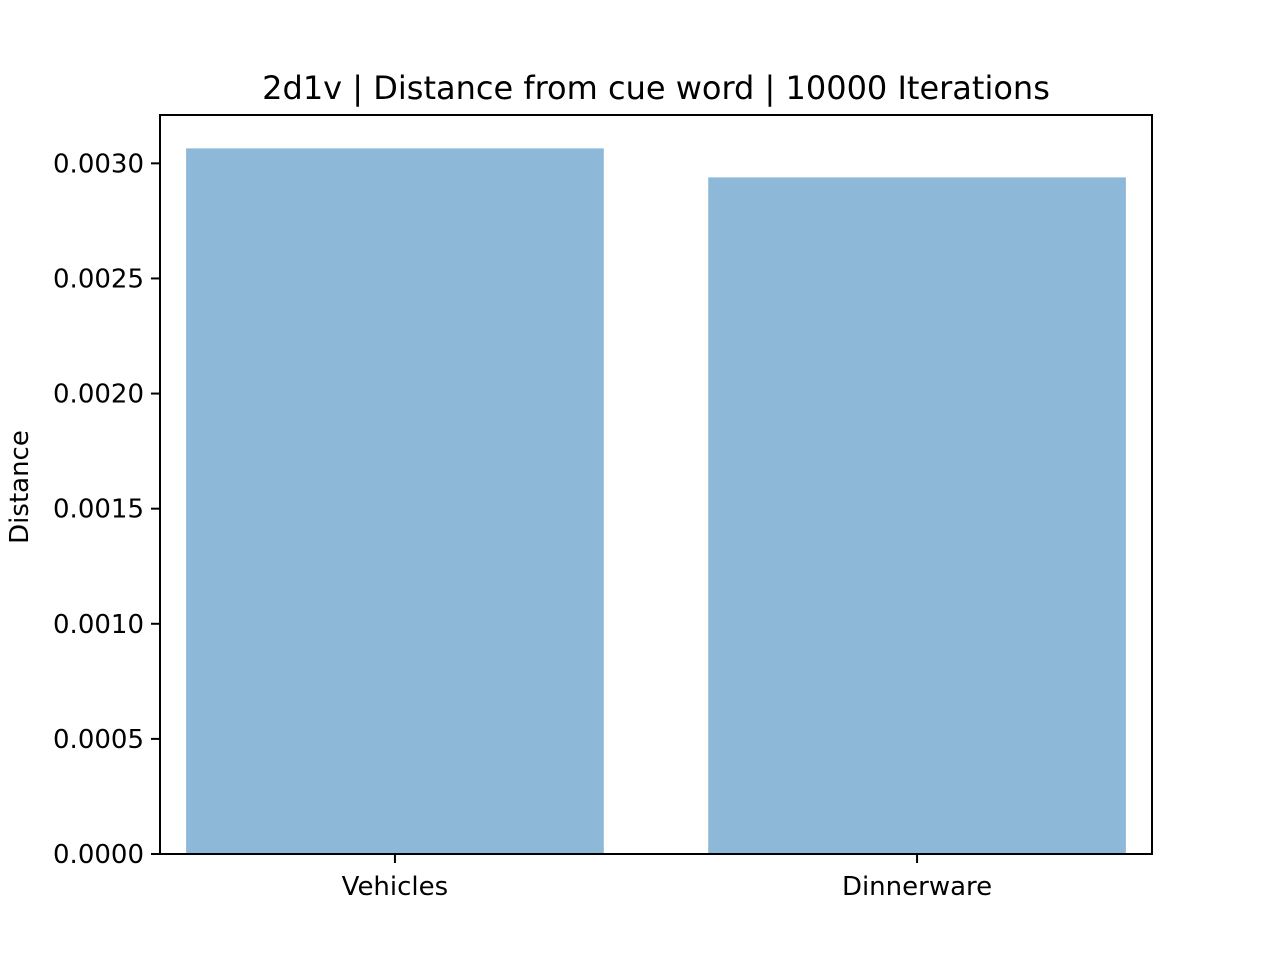 This screenshot has height=960, width=1280. Describe the element at coordinates (98, 395) in the screenshot. I see `y-tick-label: 0.0020` at that location.